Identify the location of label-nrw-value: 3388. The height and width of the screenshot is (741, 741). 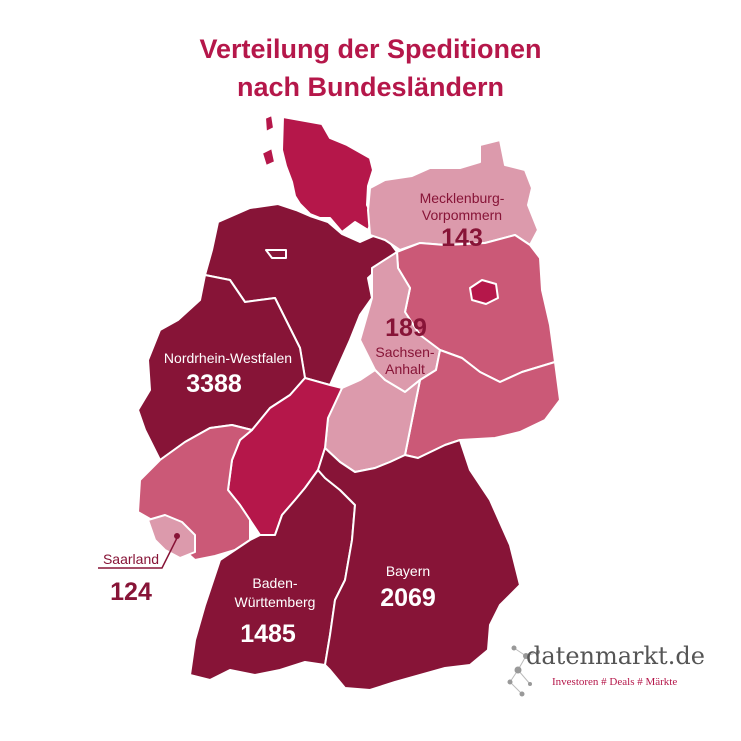
(214, 384).